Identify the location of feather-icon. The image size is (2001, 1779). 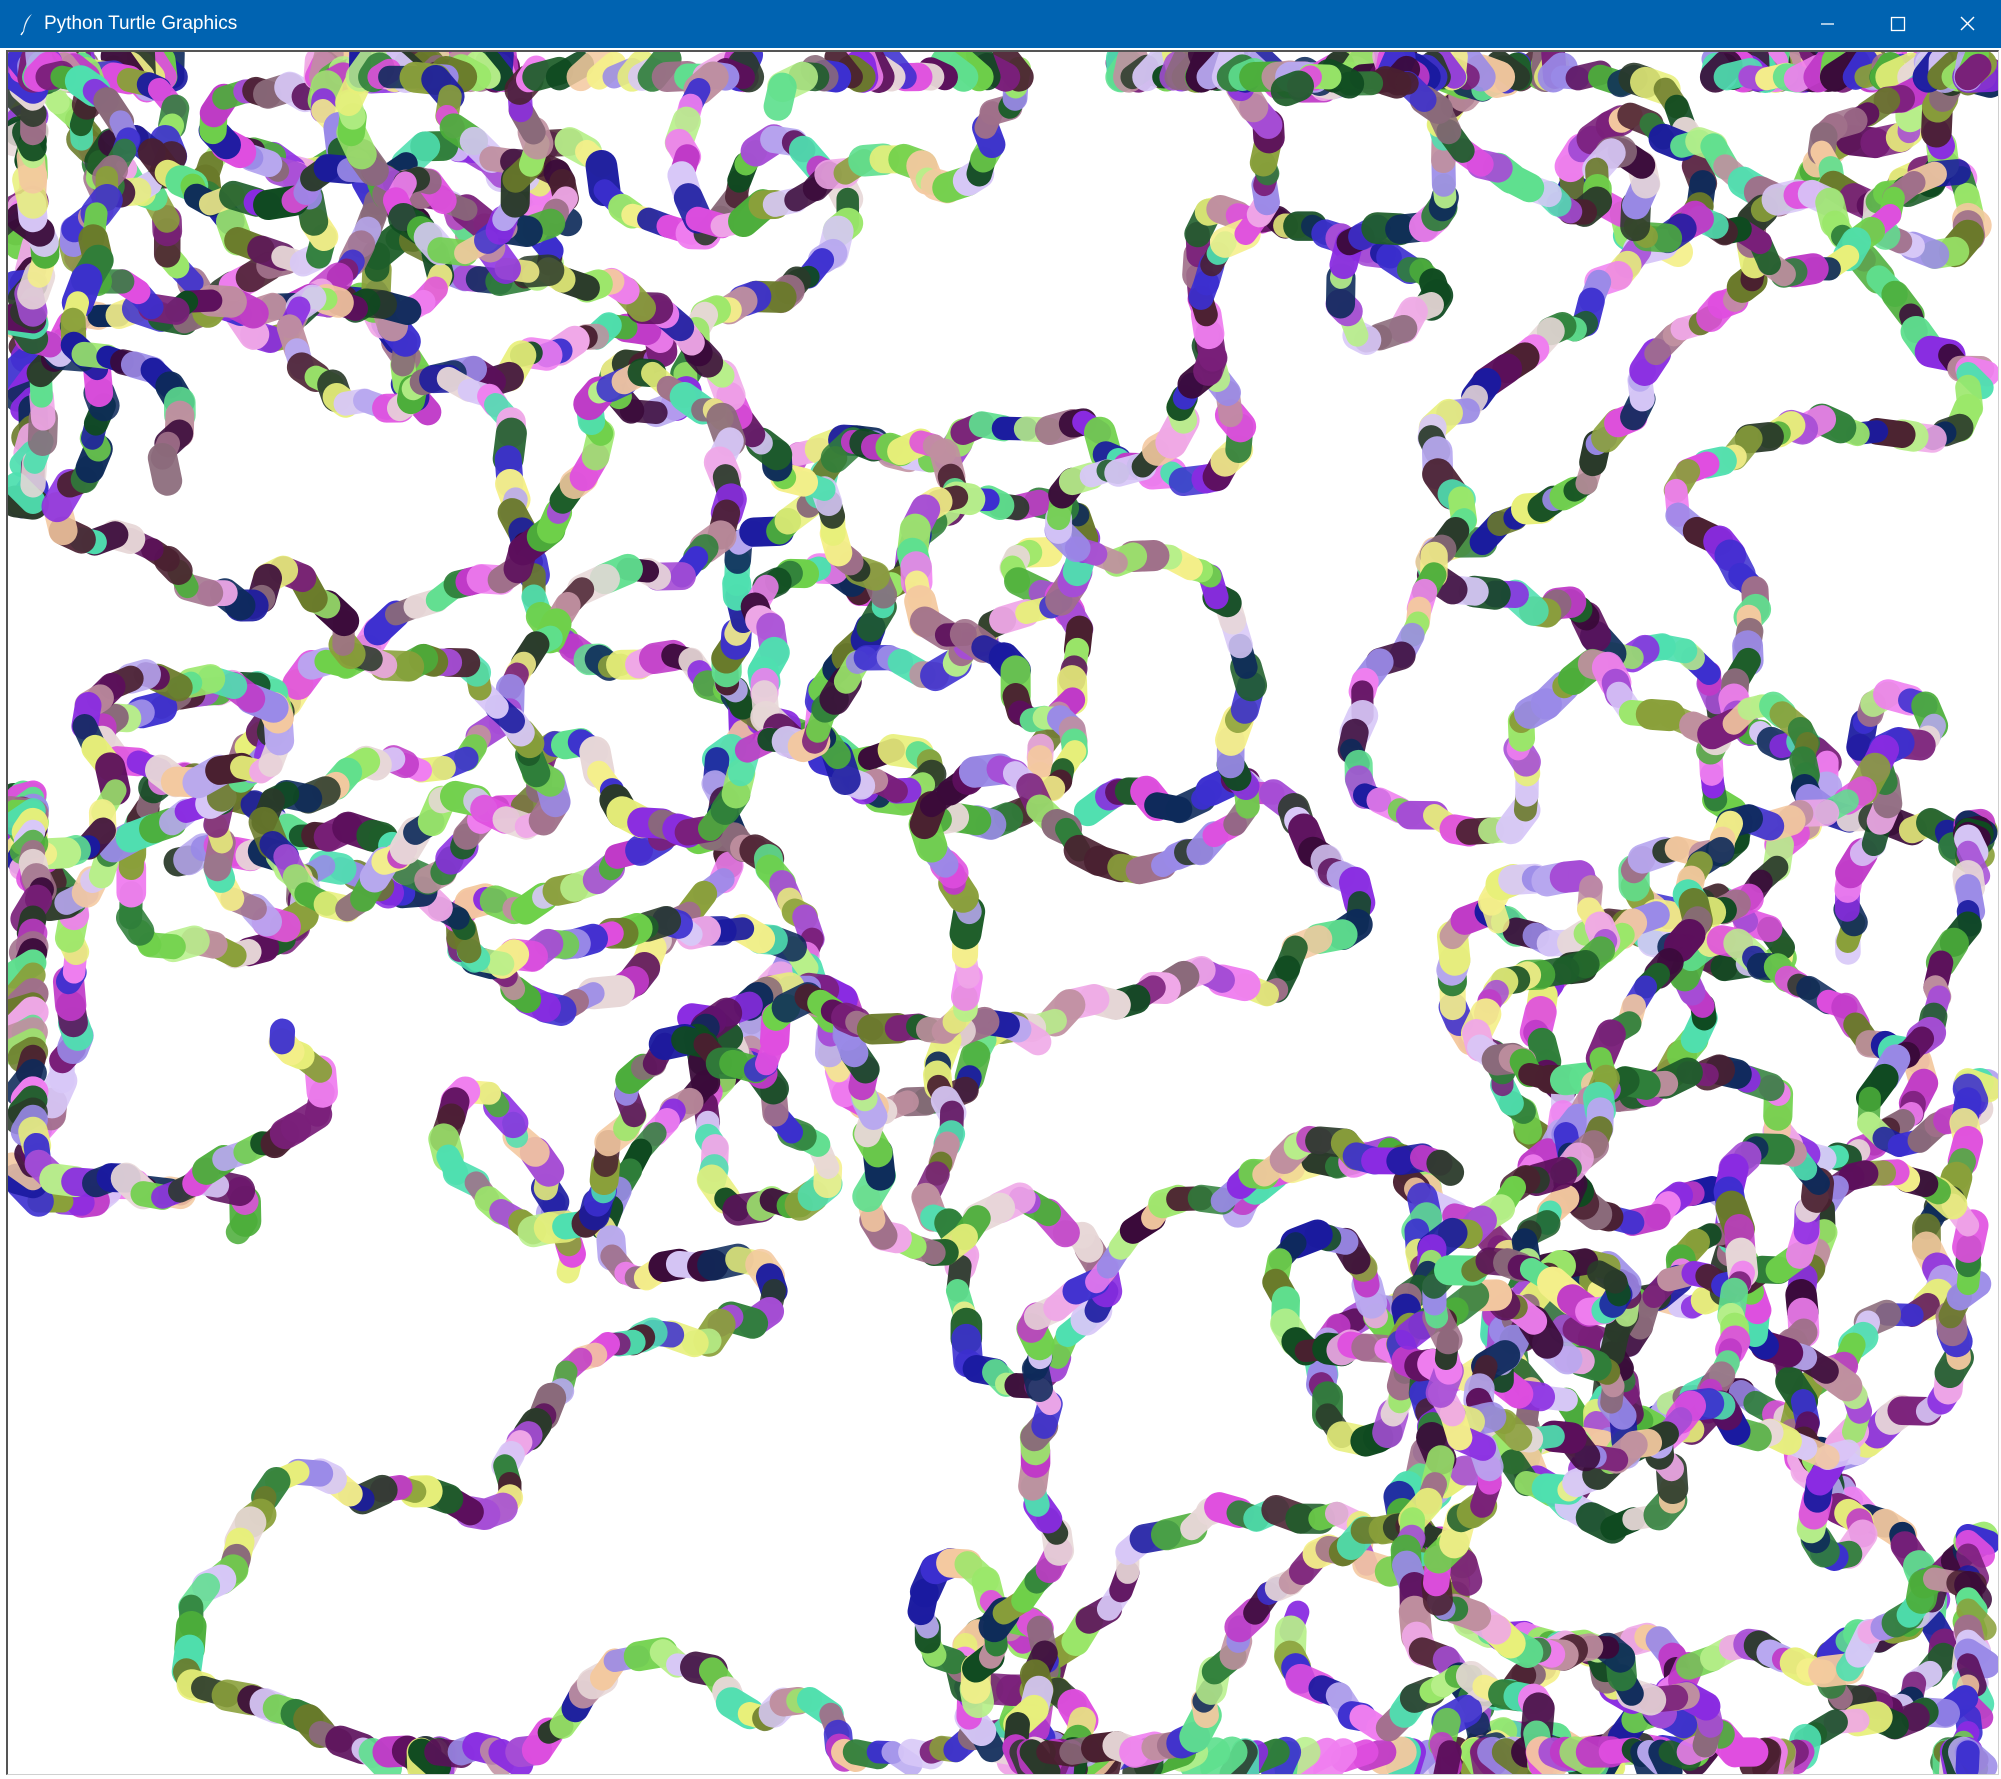
(26, 25).